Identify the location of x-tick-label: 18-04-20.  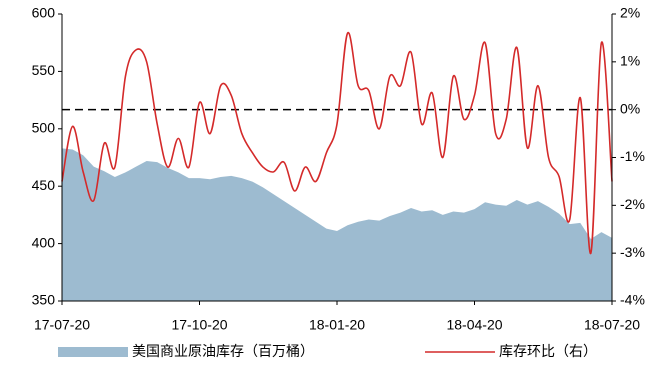
(474, 325).